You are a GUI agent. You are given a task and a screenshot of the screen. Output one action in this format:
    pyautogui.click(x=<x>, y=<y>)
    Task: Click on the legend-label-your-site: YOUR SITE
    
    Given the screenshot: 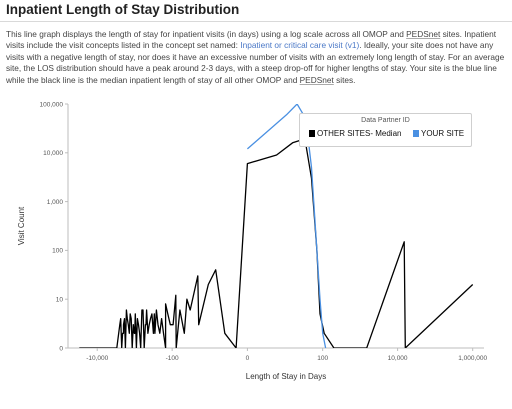 What is the action you would take?
    pyautogui.click(x=442, y=133)
    